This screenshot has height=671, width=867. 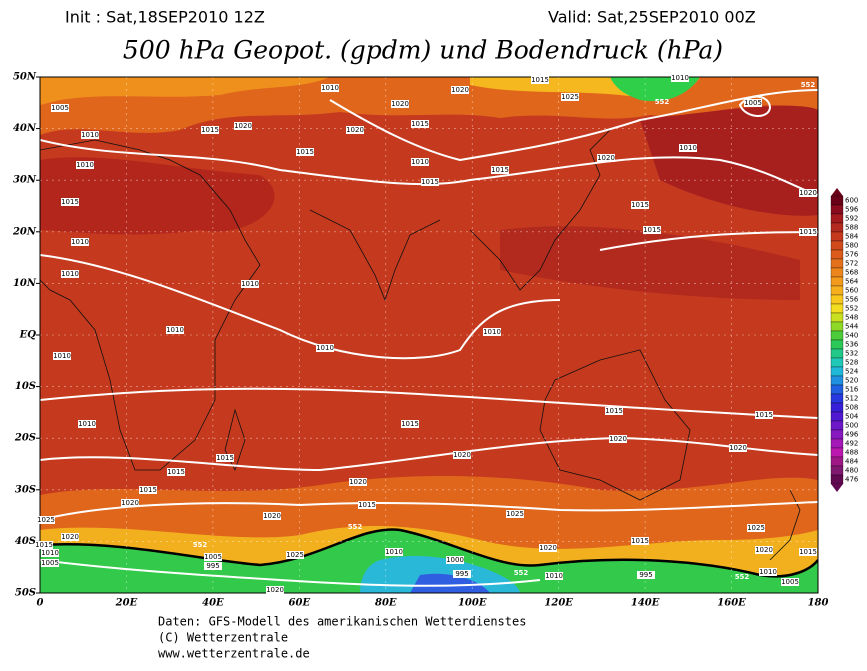 I want to click on colorbar-label: 512, so click(x=851, y=399).